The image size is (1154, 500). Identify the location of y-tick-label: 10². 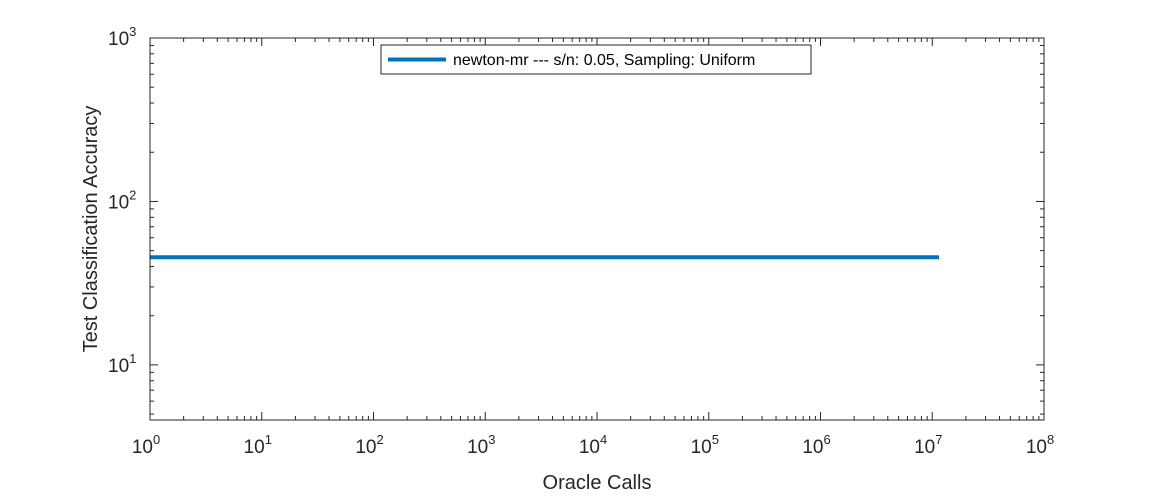
(122, 200).